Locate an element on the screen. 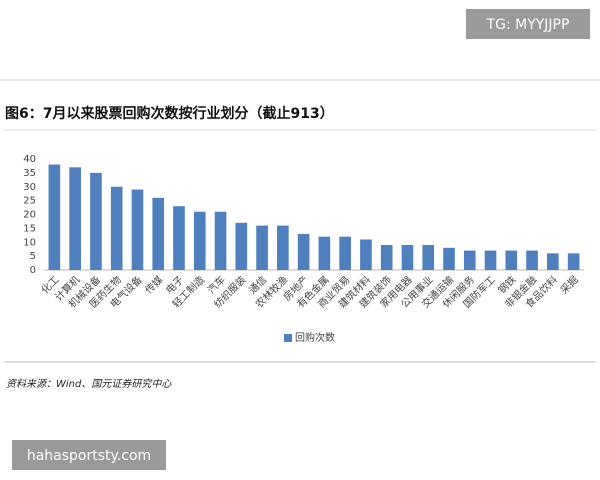 The image size is (600, 480). y-tick-label: 0 is located at coordinates (33, 270).